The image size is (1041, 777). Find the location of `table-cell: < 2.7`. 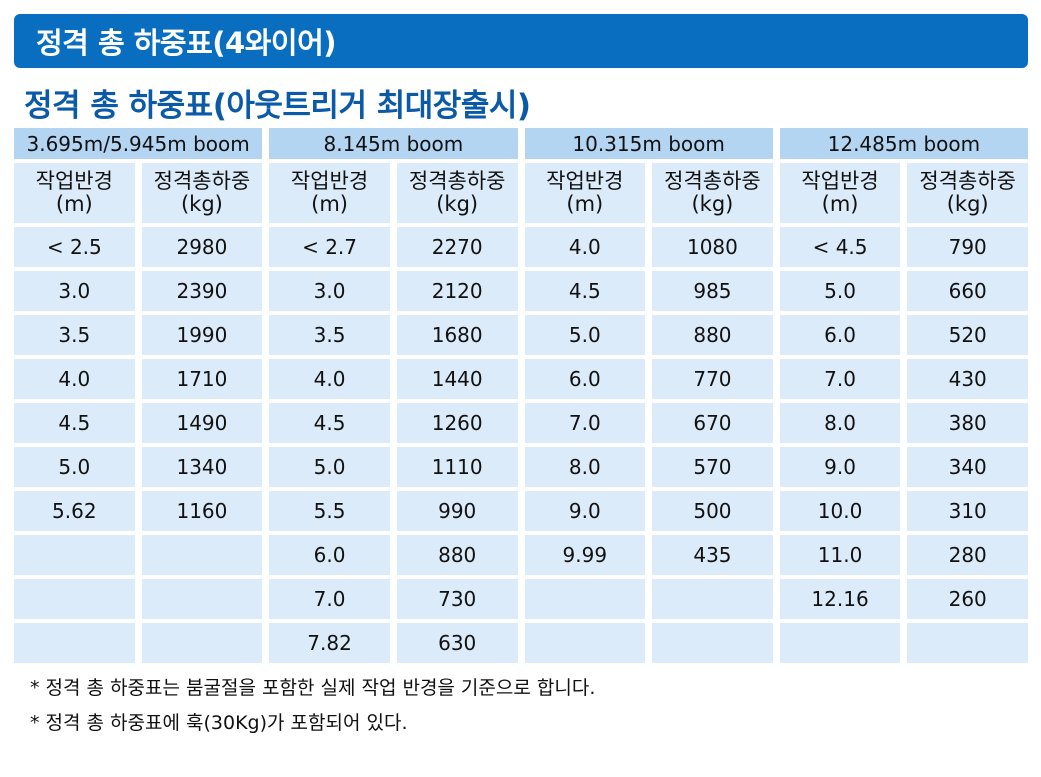

table-cell: < 2.7 is located at coordinates (329, 247).